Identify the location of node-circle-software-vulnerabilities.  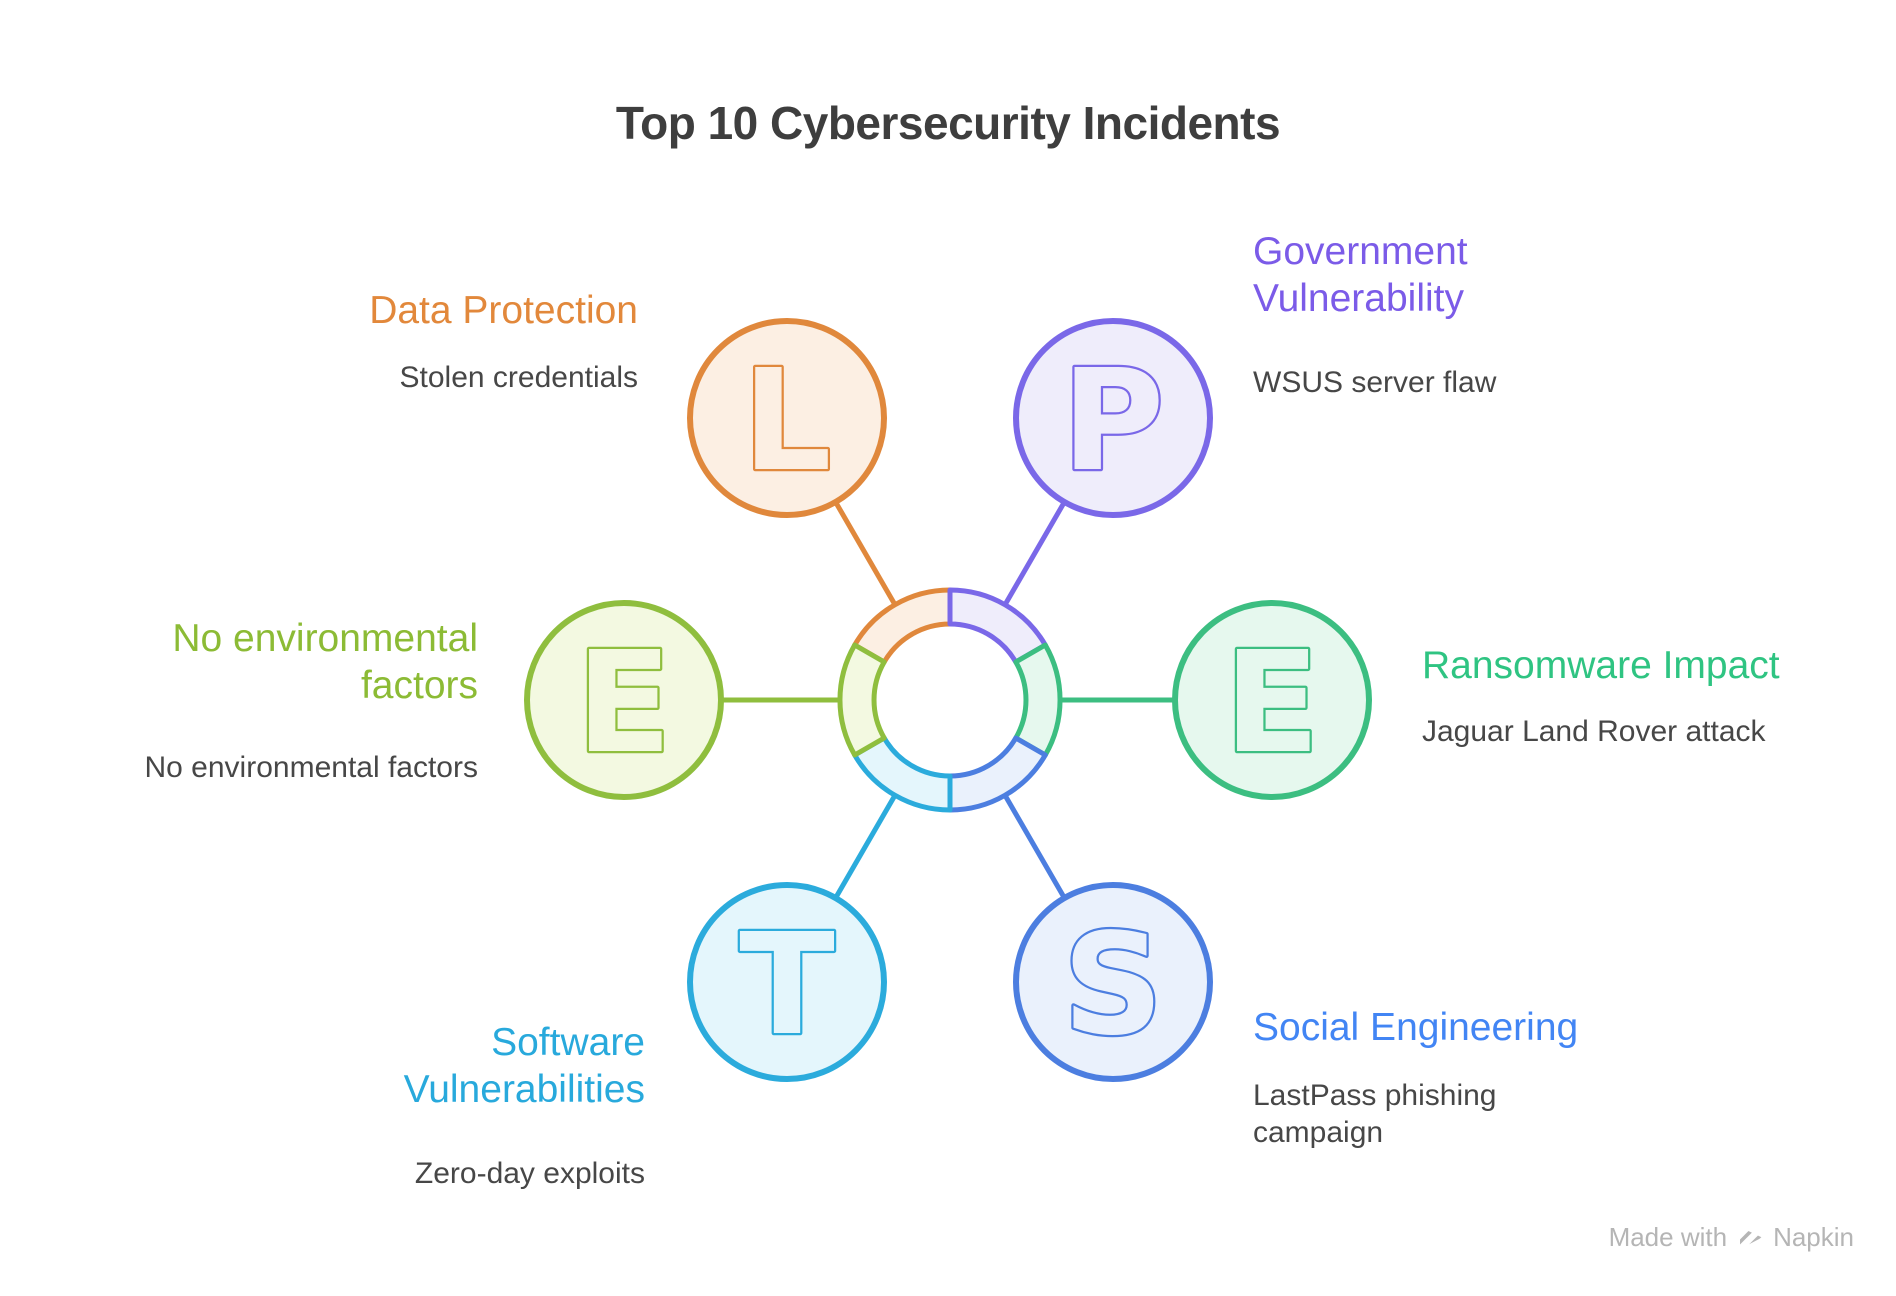
(787, 982).